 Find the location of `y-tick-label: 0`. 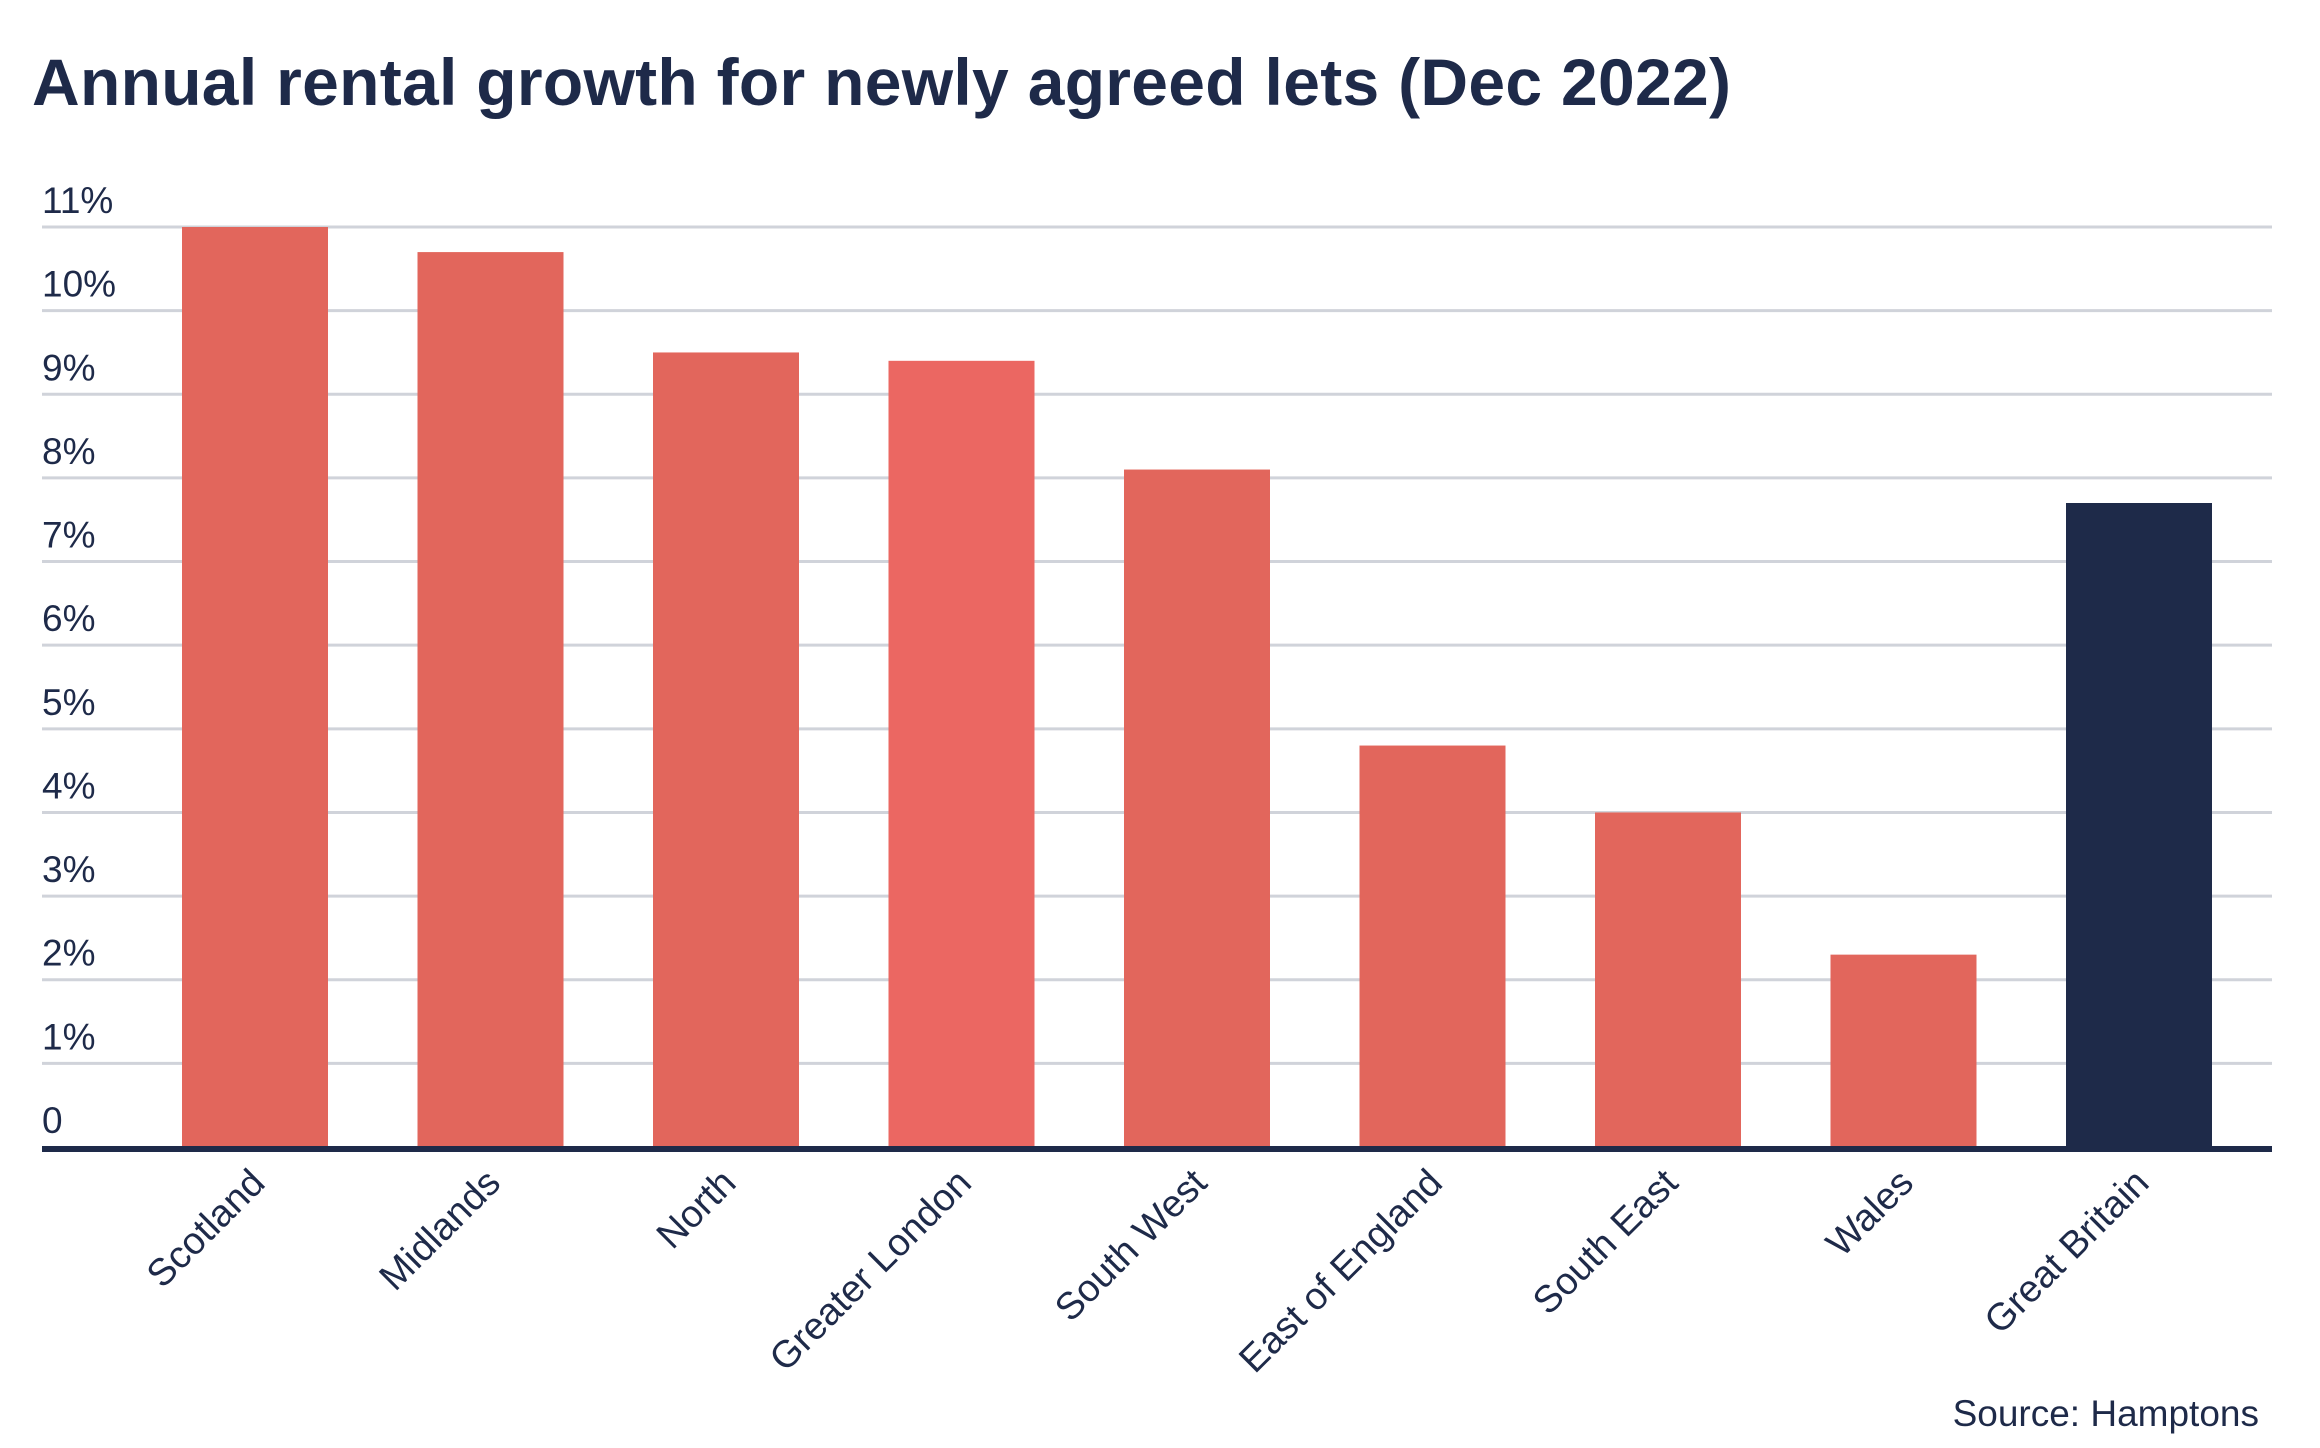

y-tick-label: 0 is located at coordinates (52, 1120).